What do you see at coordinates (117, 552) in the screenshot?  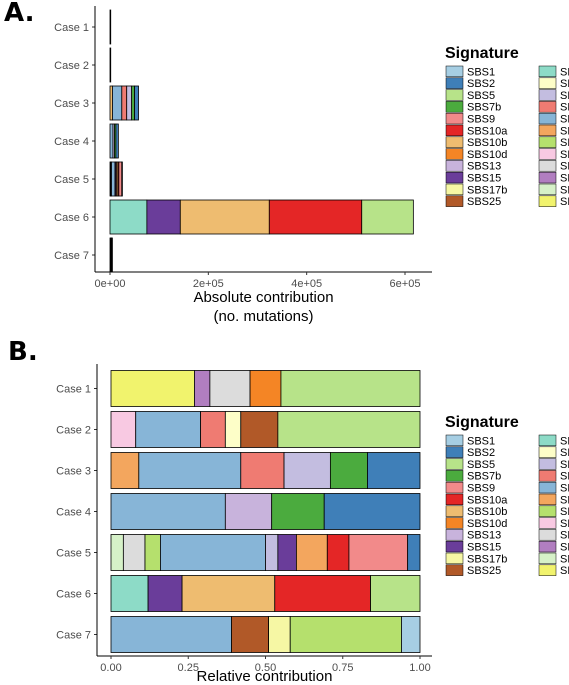 I see `bar-segment-sbs93` at bounding box center [117, 552].